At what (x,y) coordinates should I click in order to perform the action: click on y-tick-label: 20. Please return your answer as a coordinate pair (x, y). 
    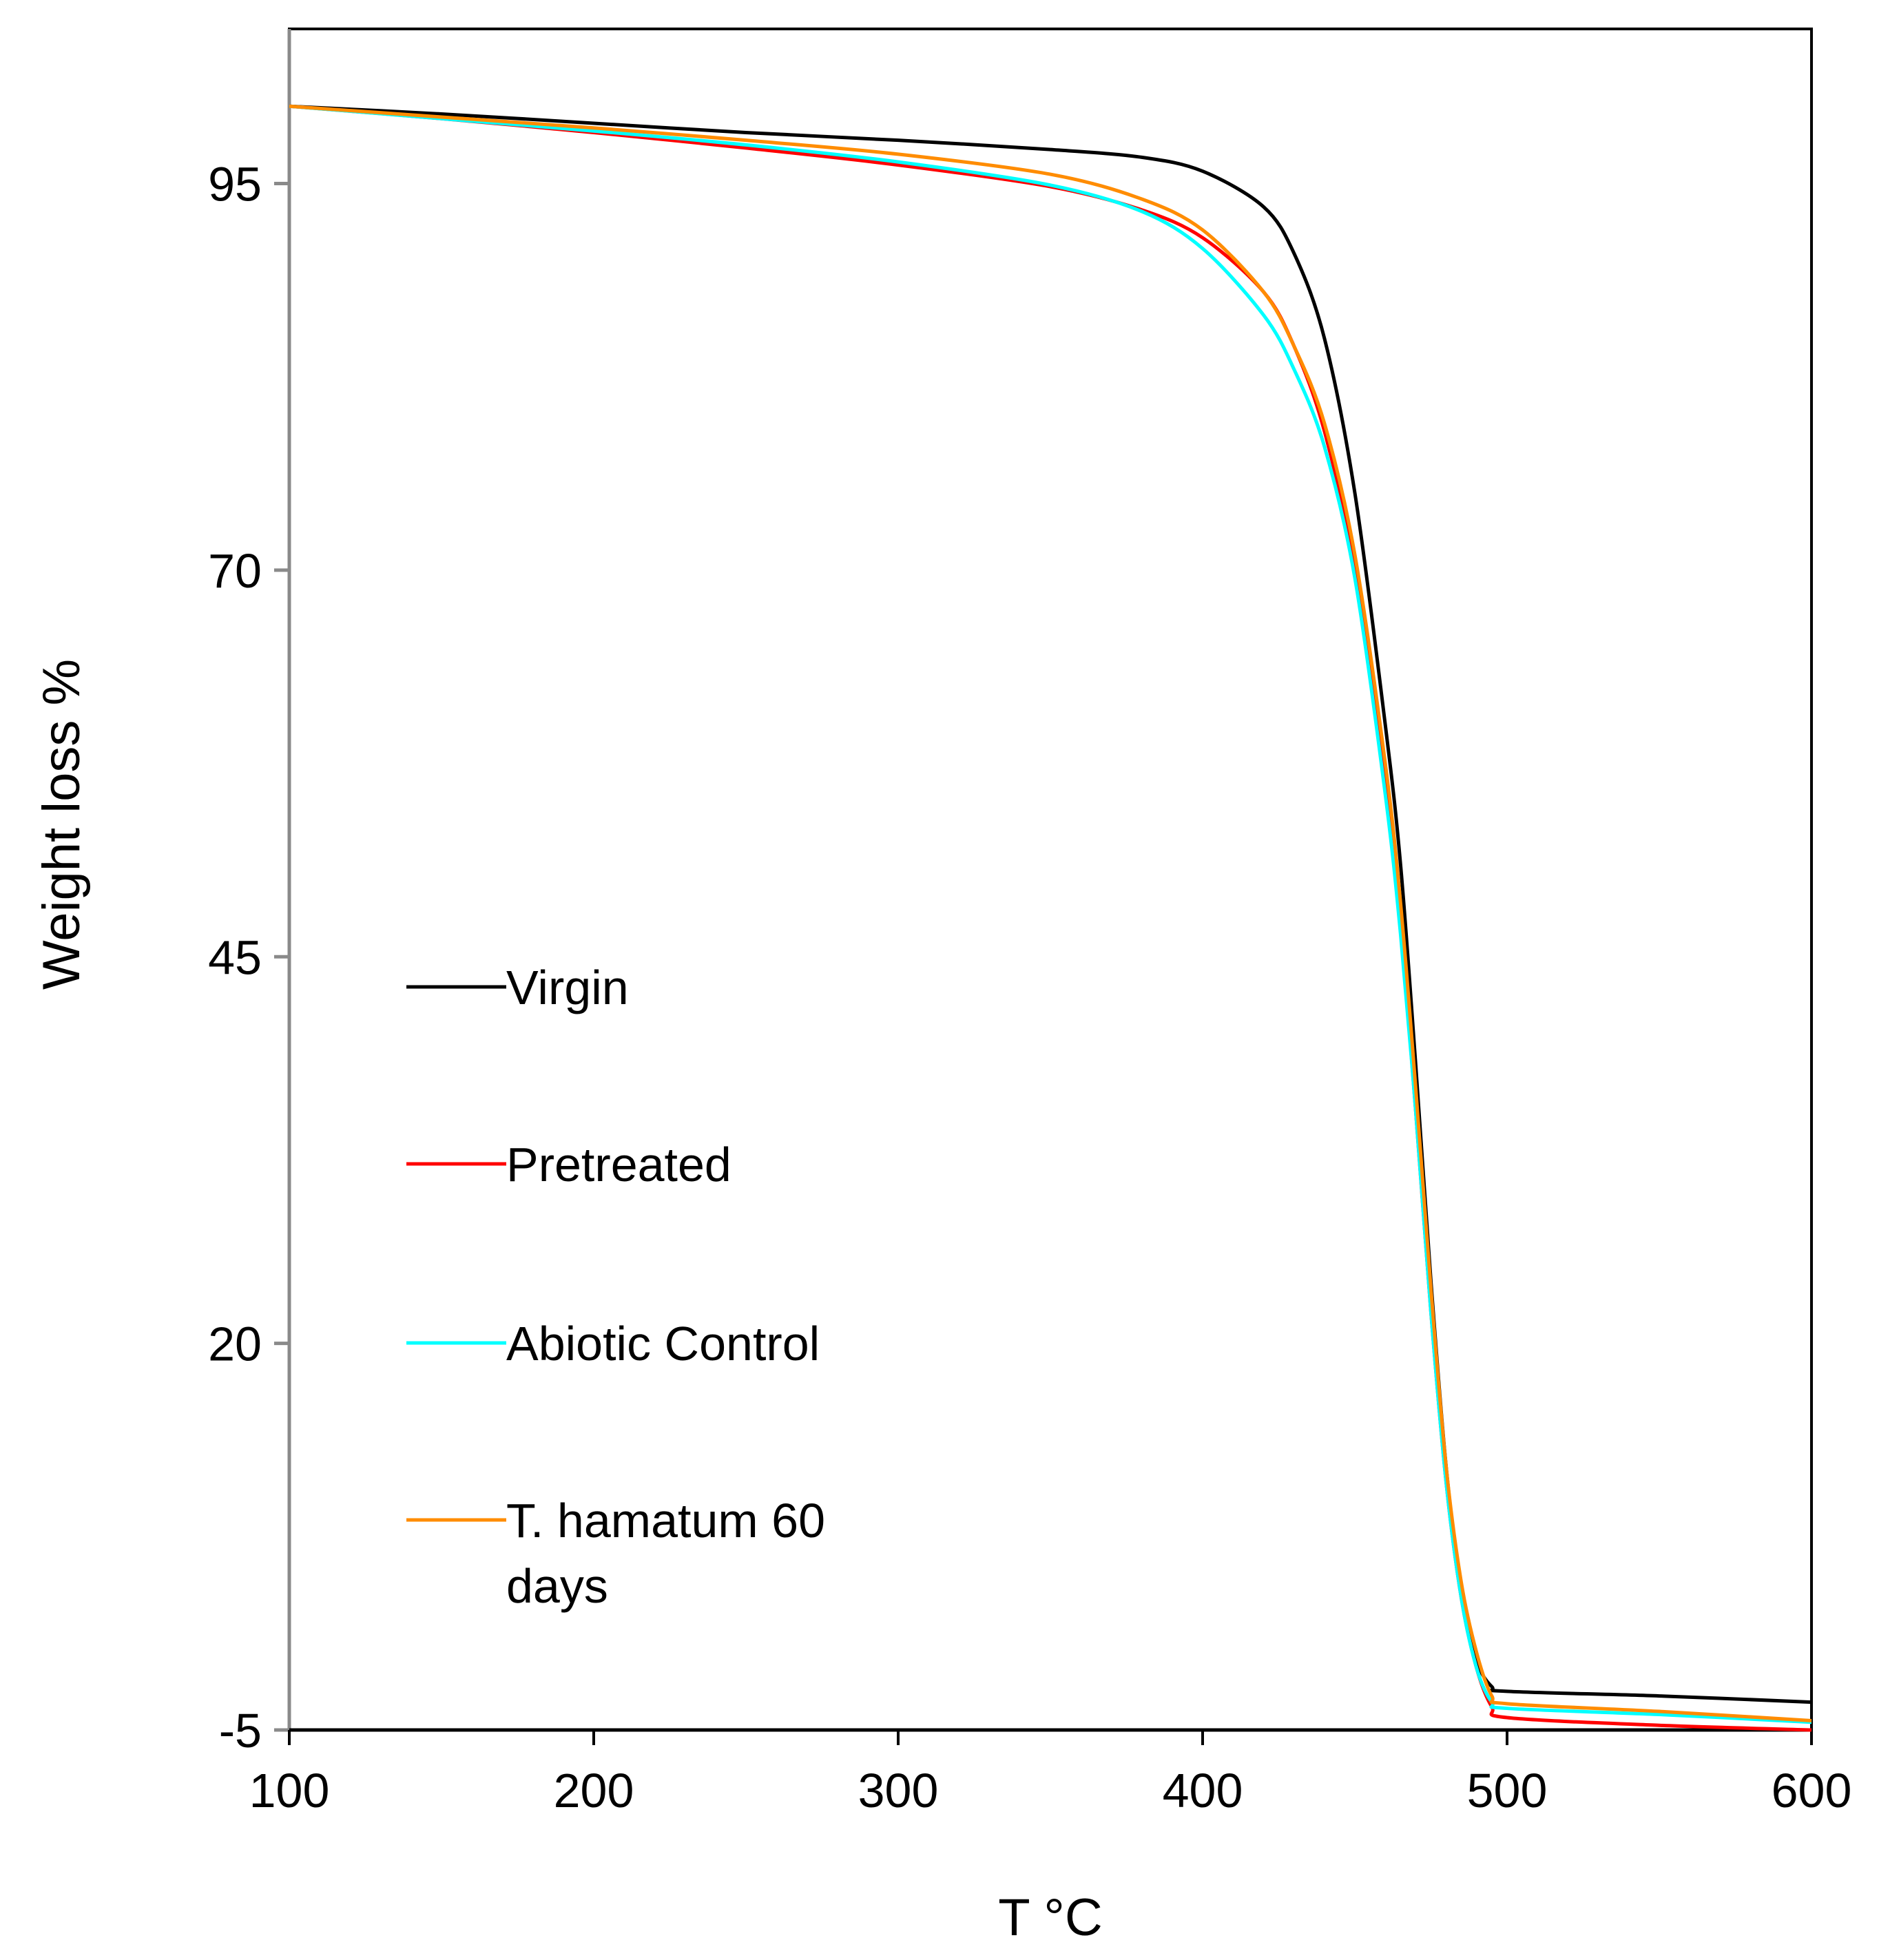
    Looking at the image, I should click on (235, 1344).